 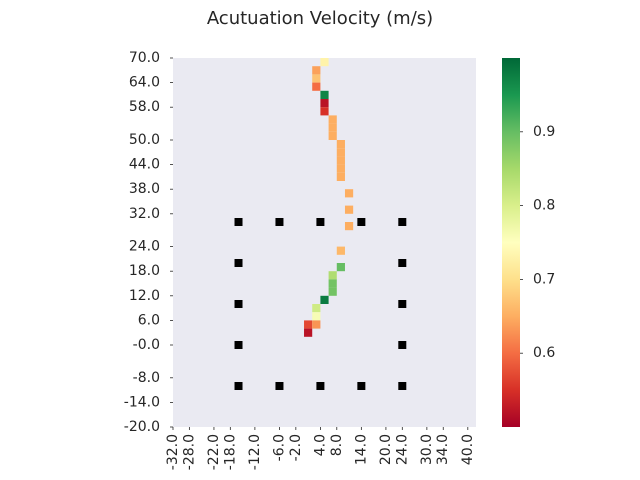 I want to click on x-tick-label: 34.0, so click(x=443, y=449).